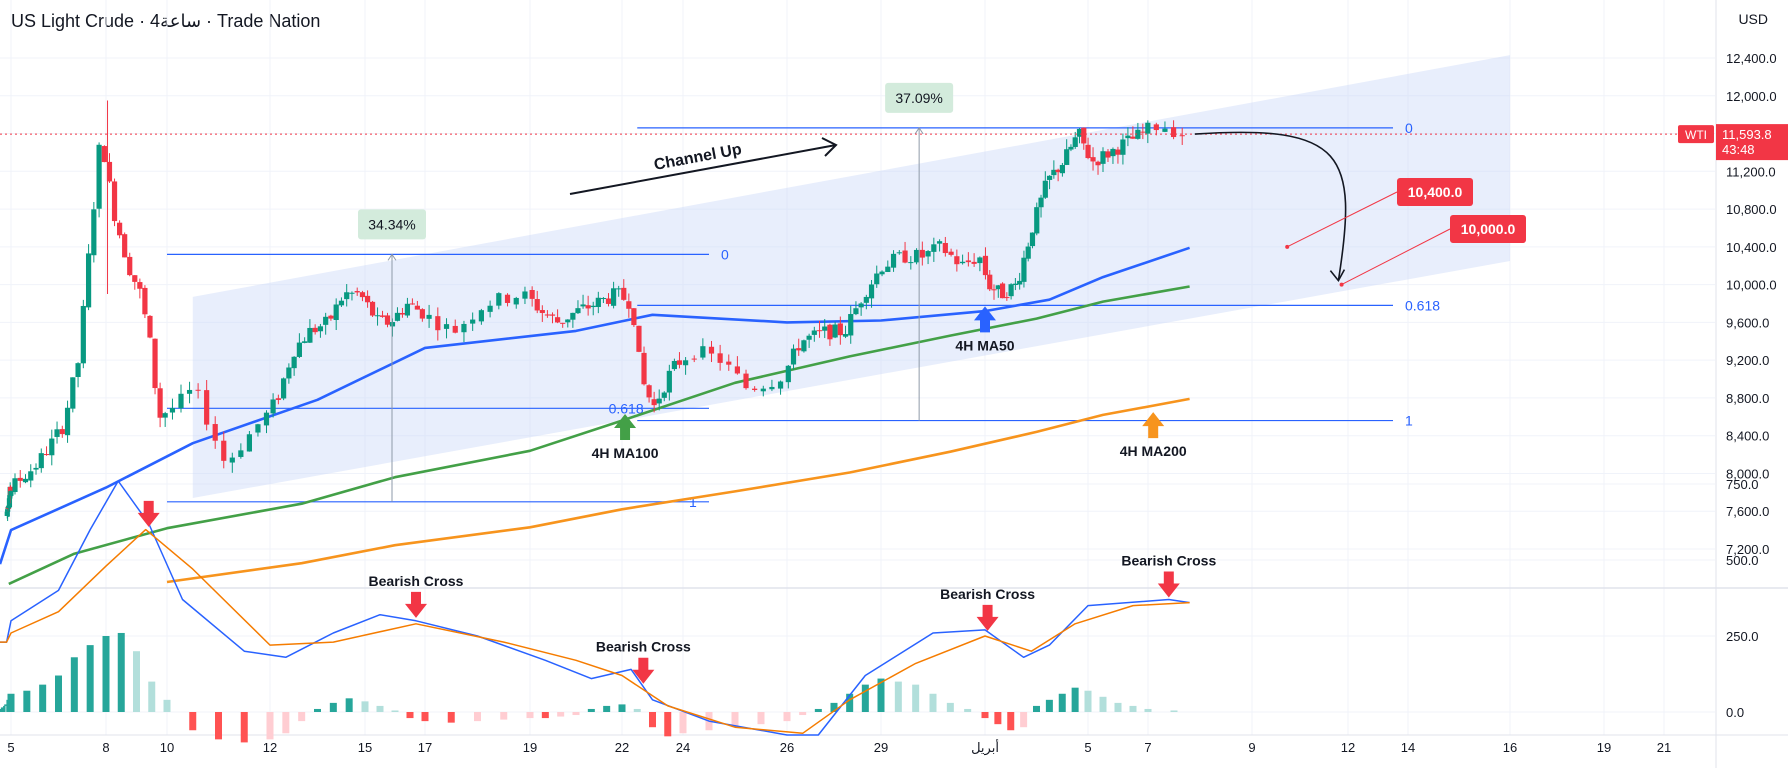  I want to click on time-tick-label: 12, so click(1348, 747).